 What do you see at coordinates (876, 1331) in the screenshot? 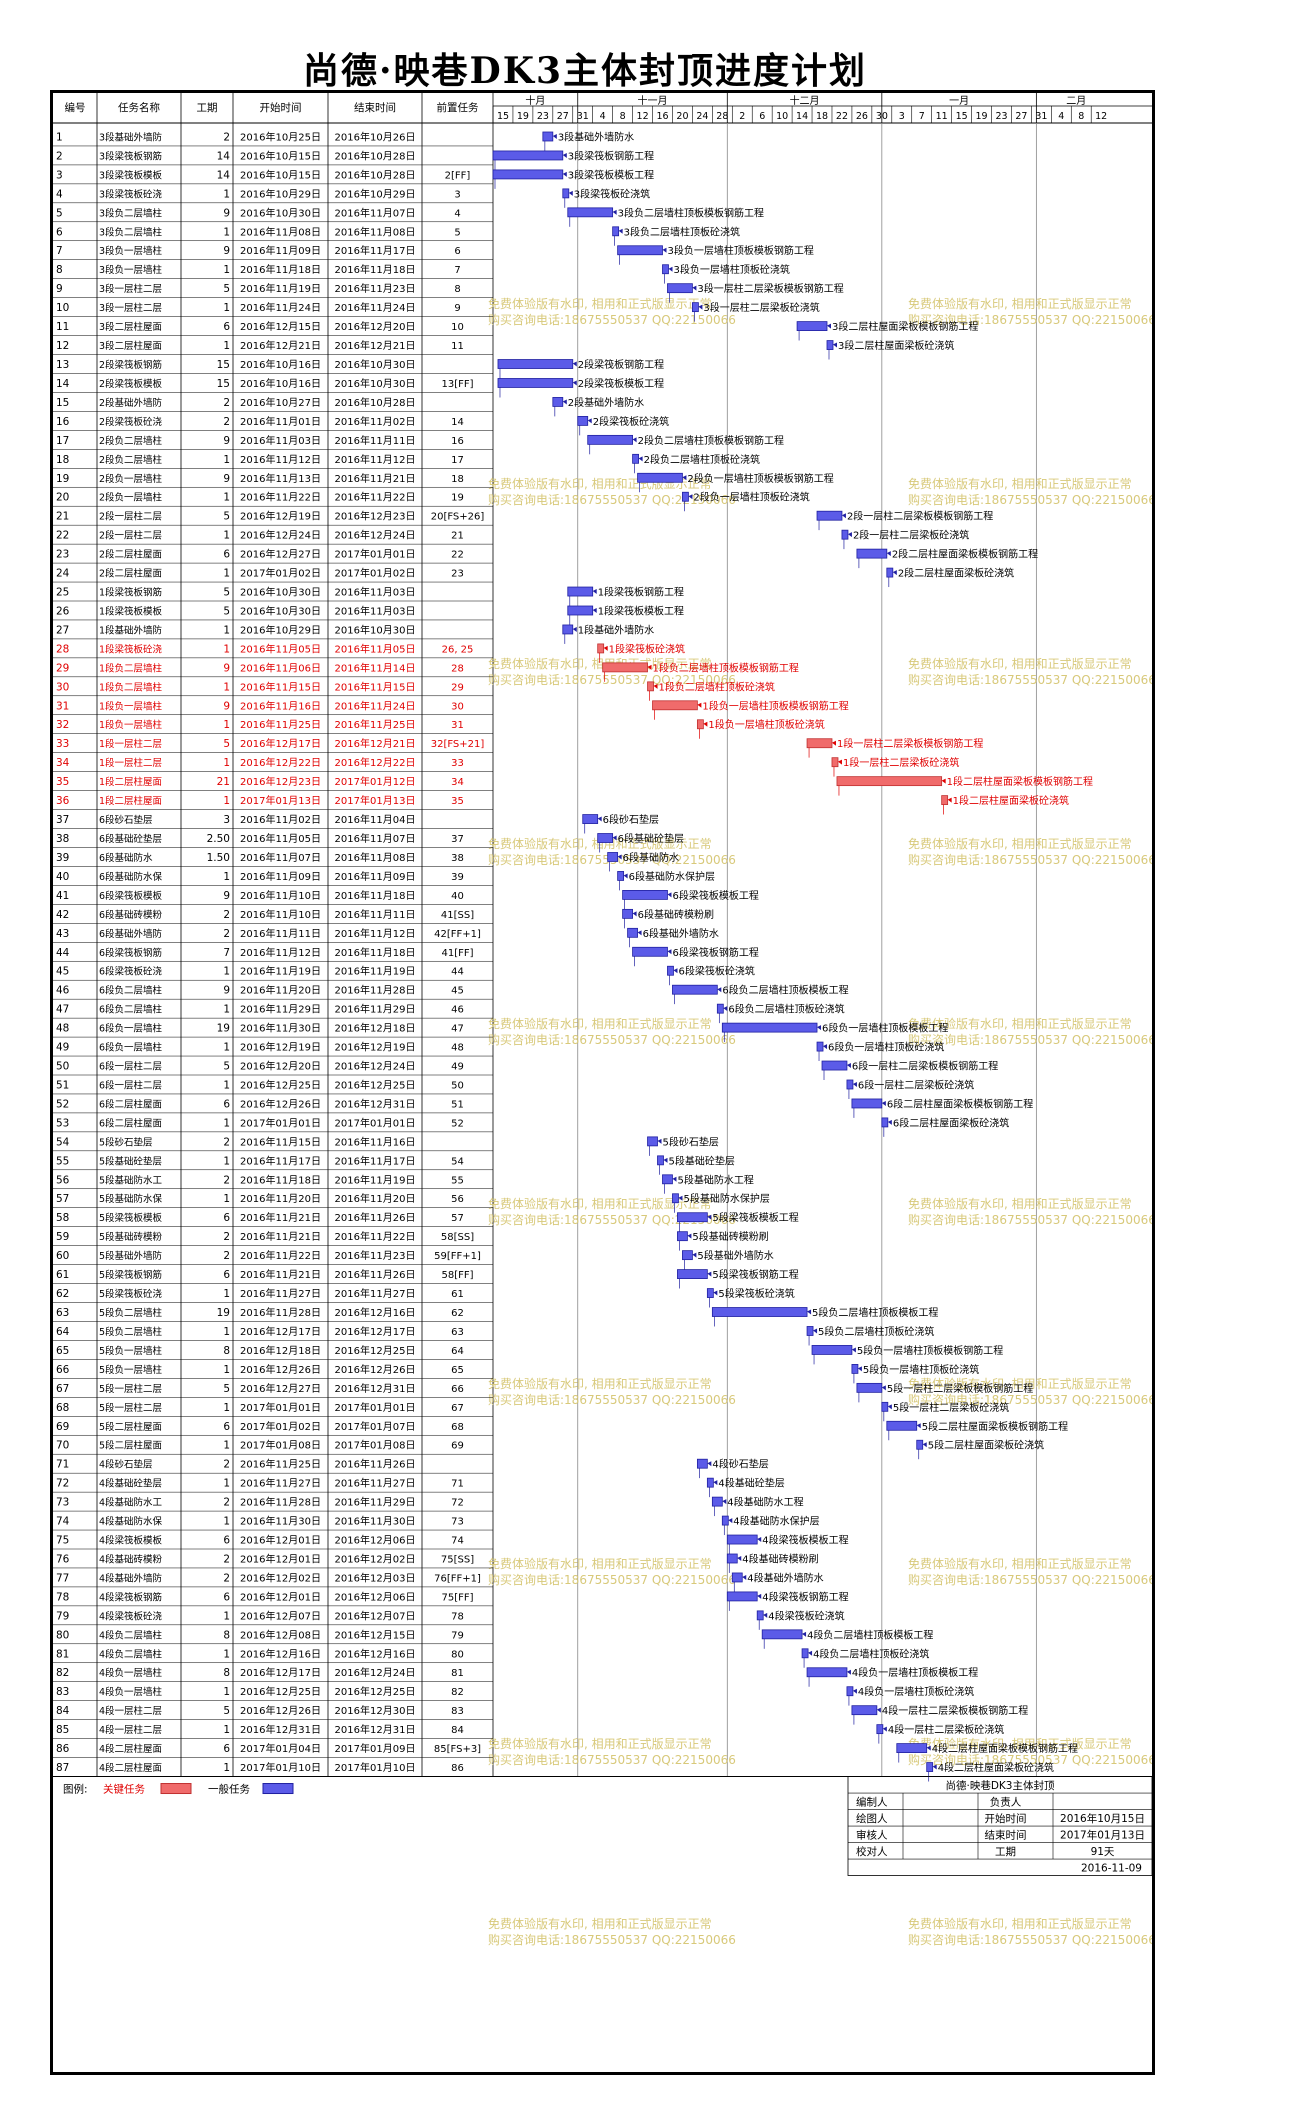
I see `bar-label: 5段负二层墙柱顶板砼浇筑` at bounding box center [876, 1331].